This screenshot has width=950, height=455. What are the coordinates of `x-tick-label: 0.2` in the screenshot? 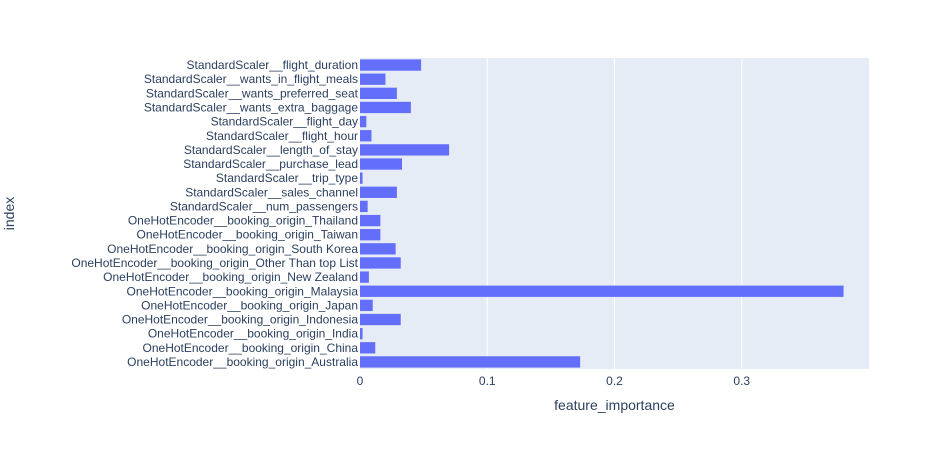 It's located at (614, 381).